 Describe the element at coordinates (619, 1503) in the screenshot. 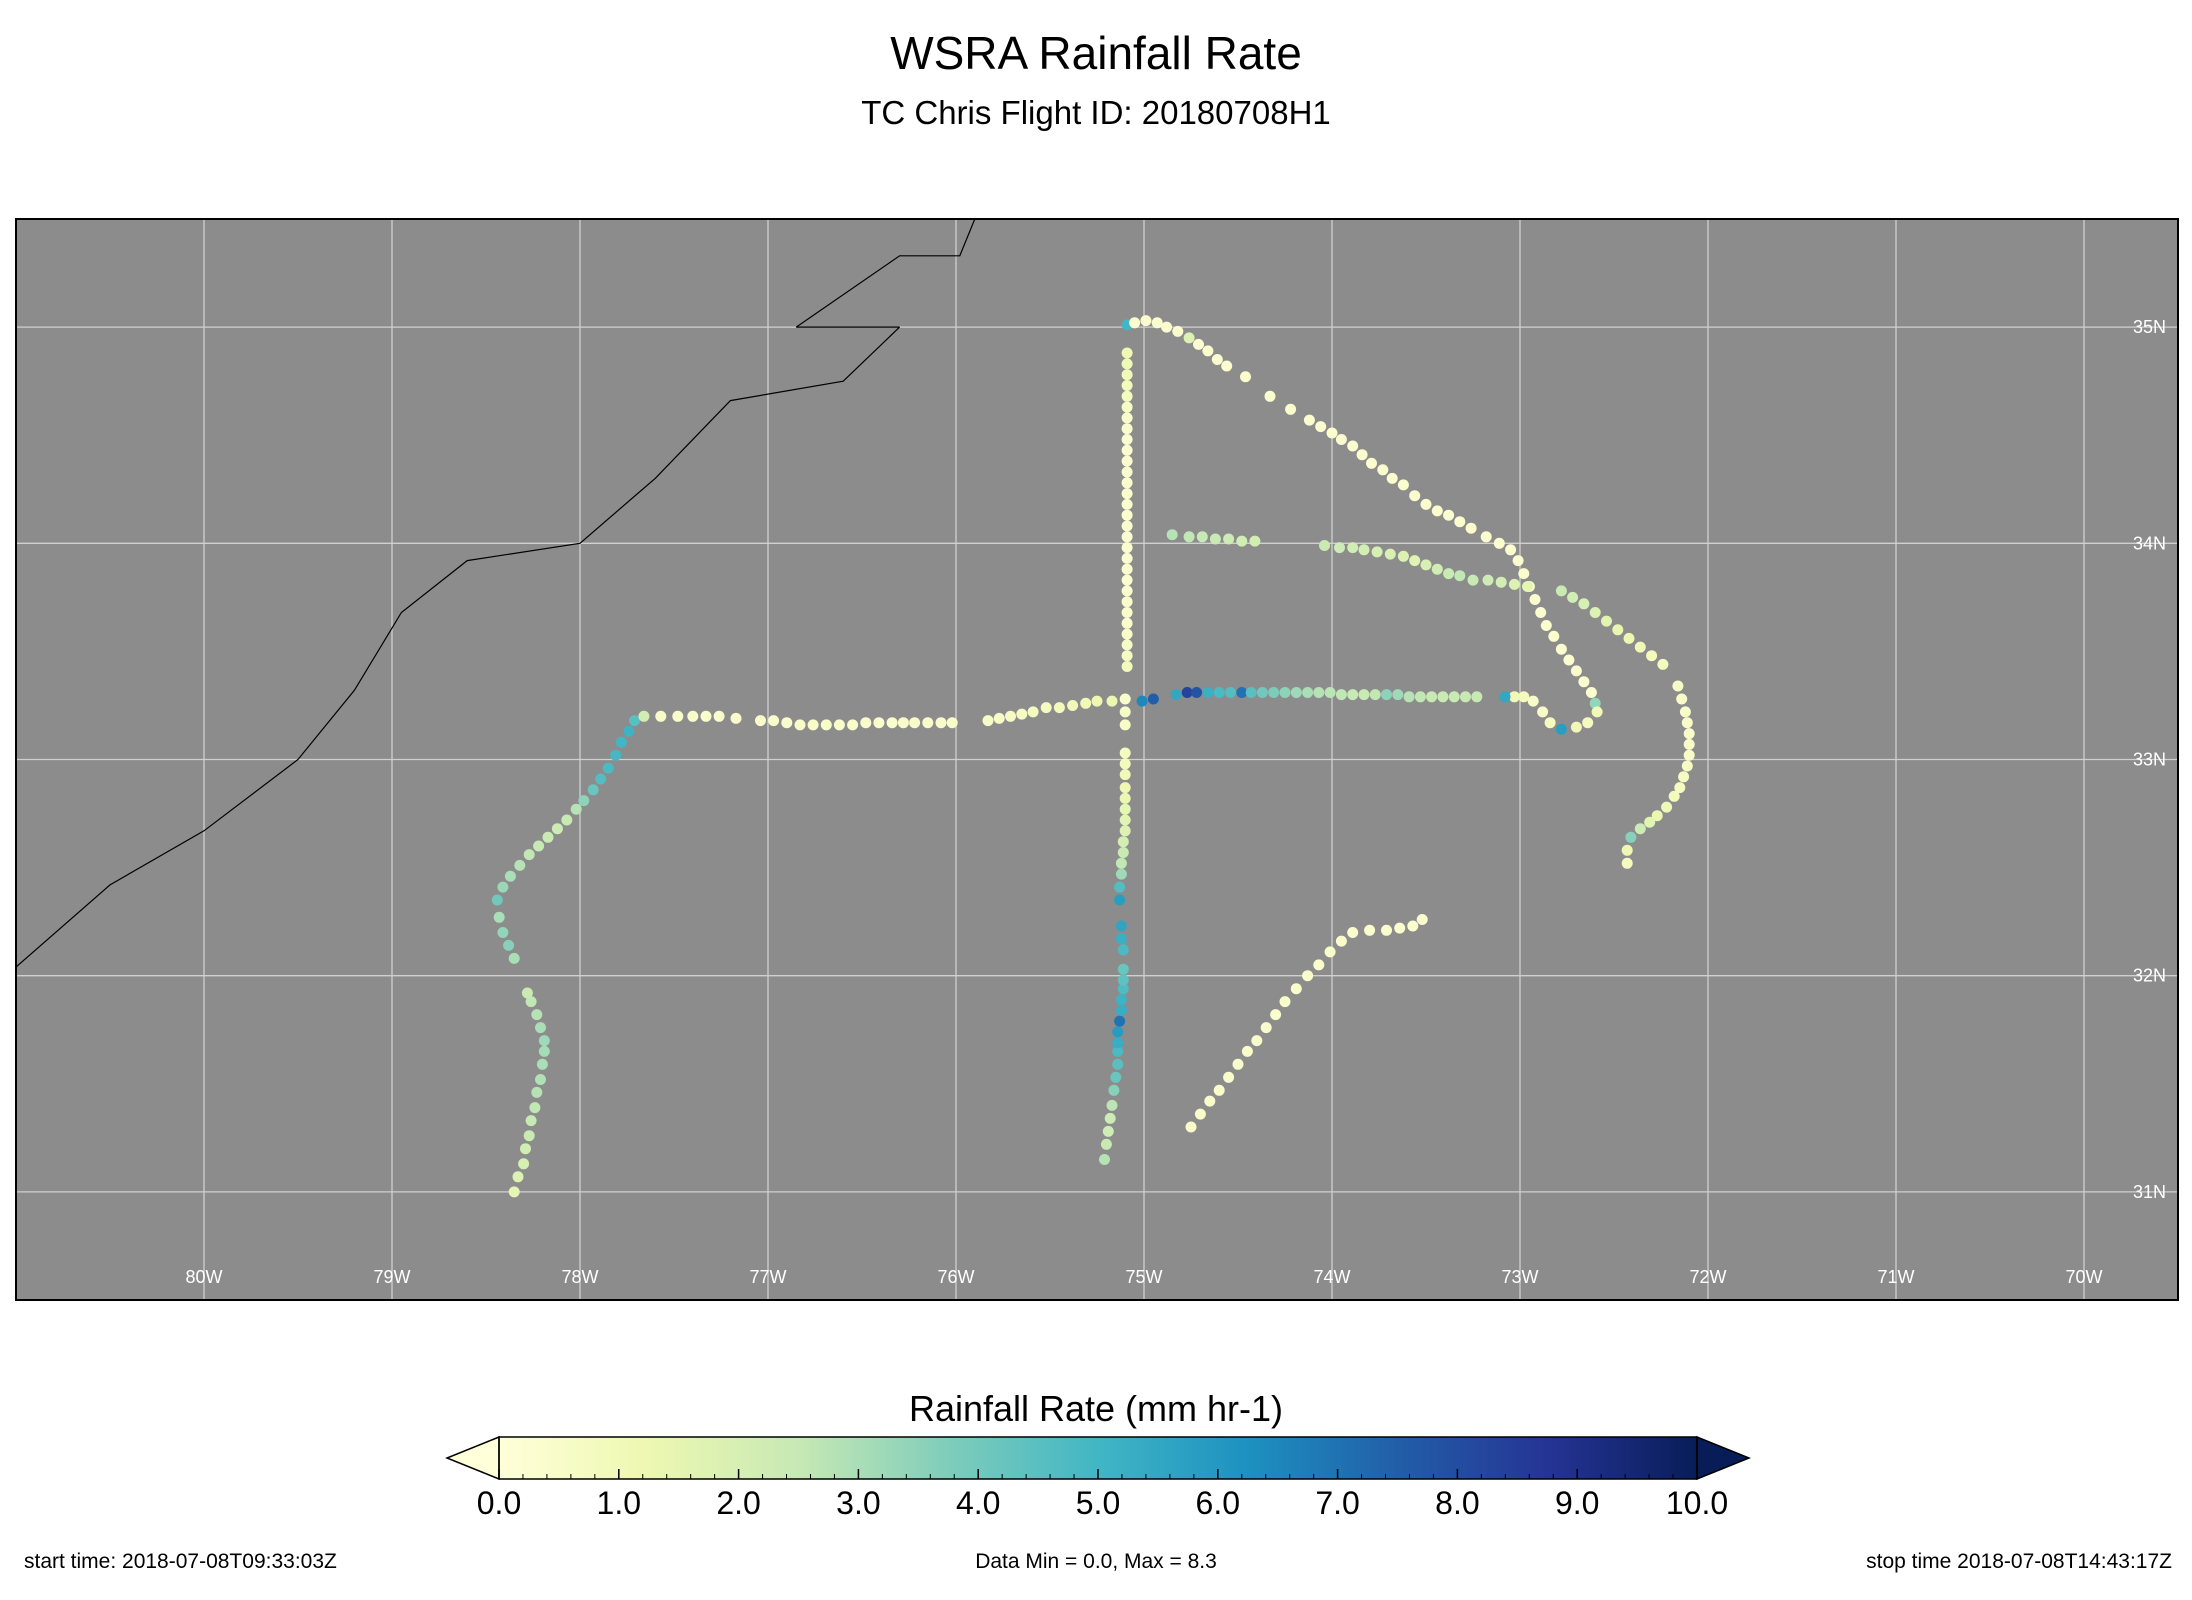

I see `colorbar-tick-label: 1.0` at that location.